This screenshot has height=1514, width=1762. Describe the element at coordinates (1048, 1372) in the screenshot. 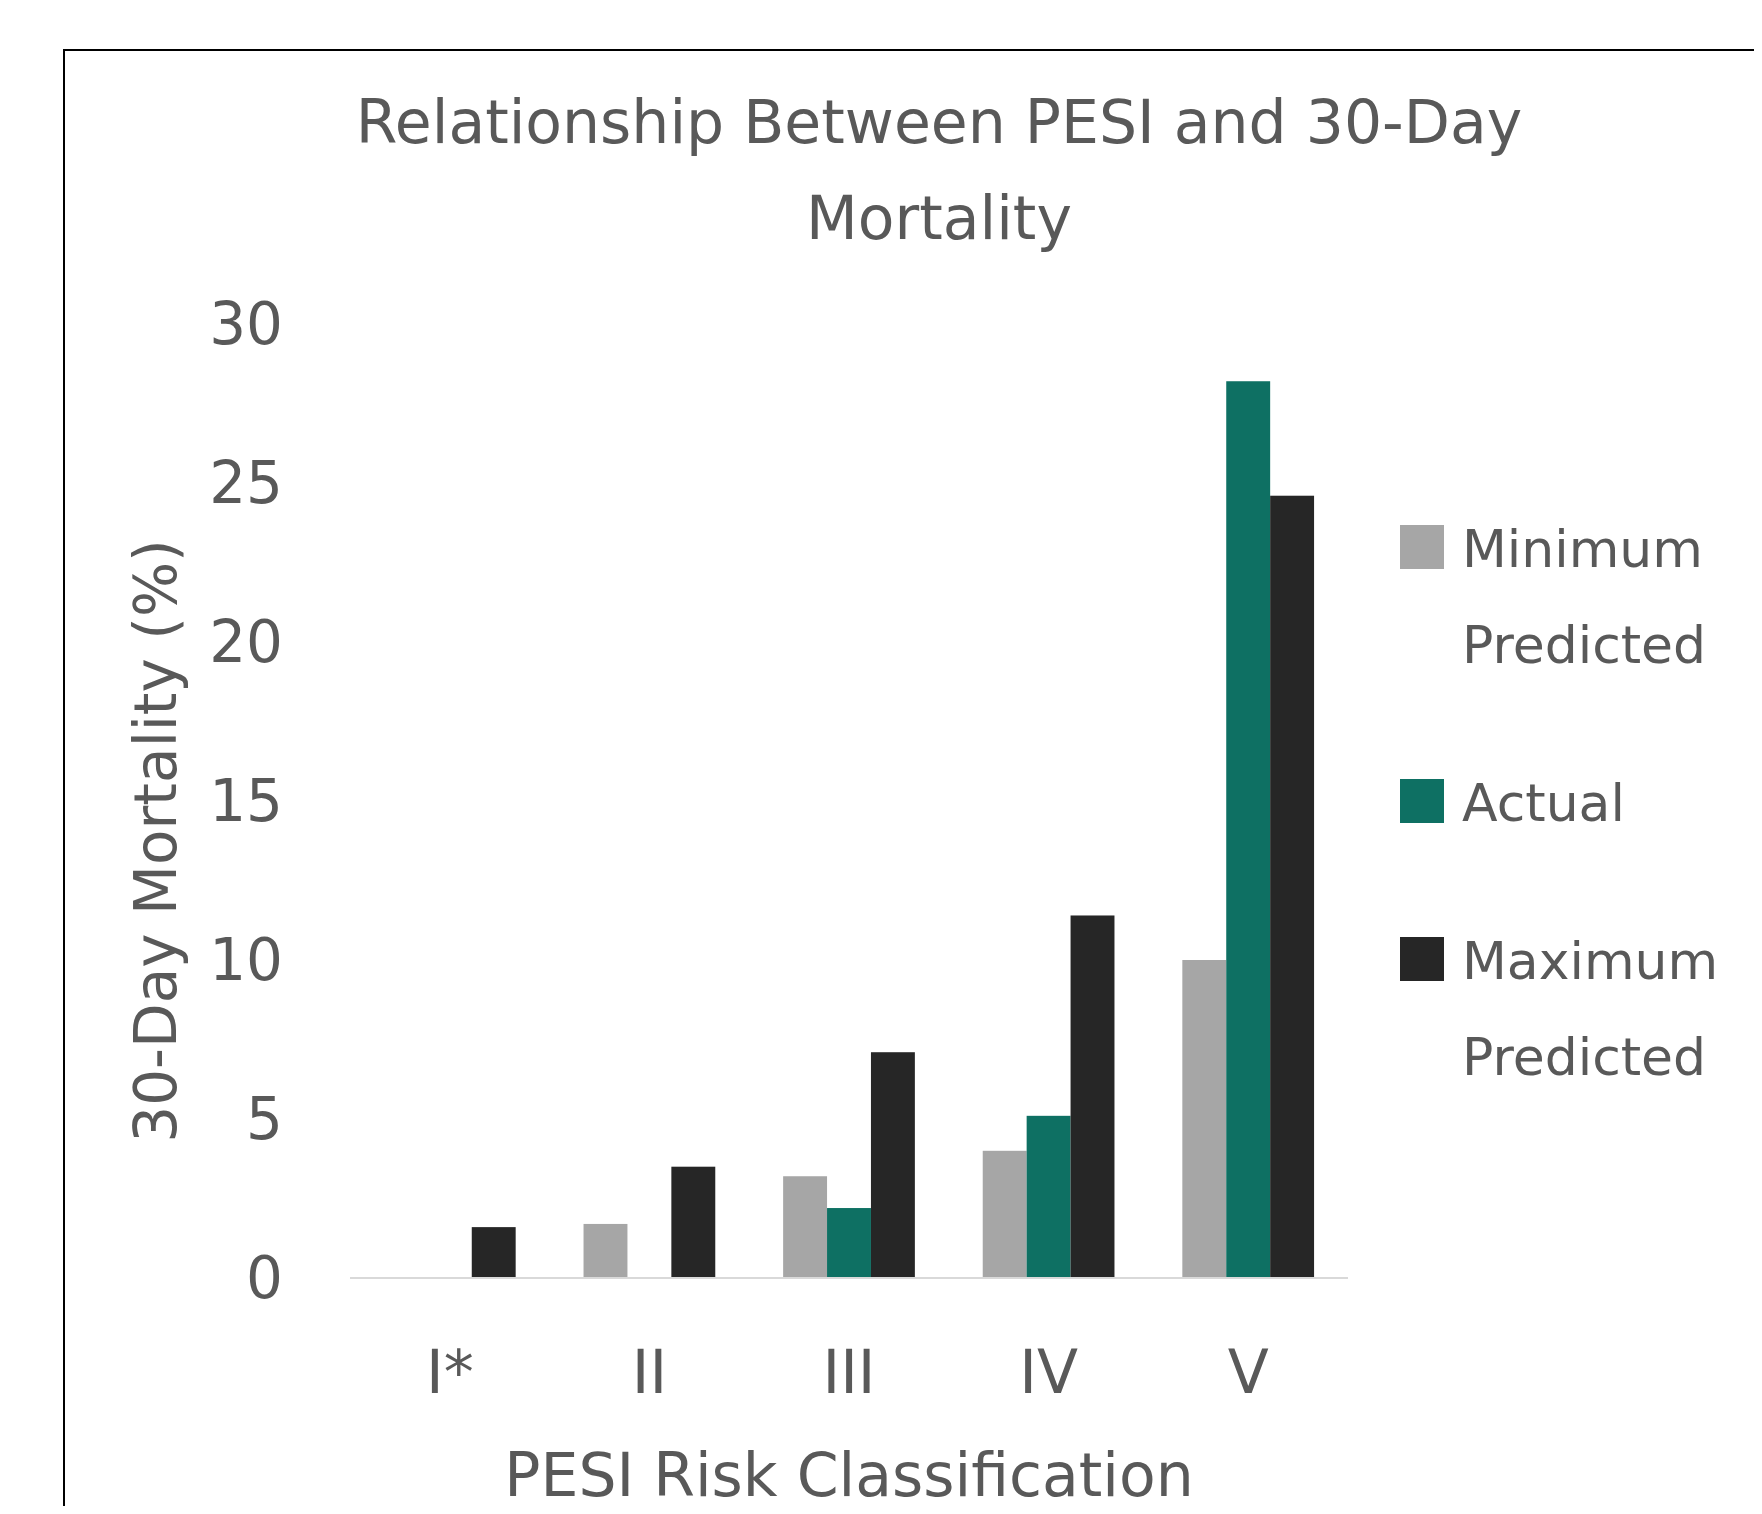

I see `x-tick-label: IV` at that location.